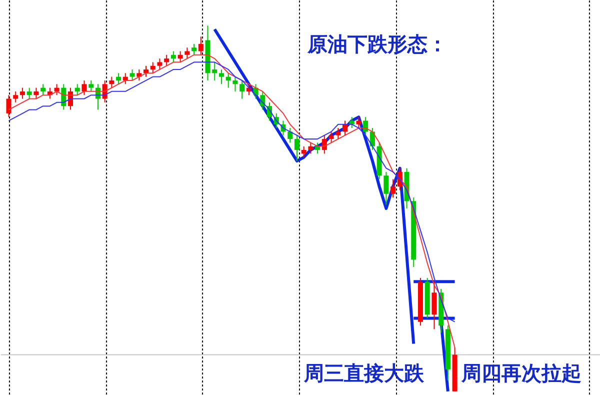  I want to click on text: 周四再次拉起, so click(521, 373).